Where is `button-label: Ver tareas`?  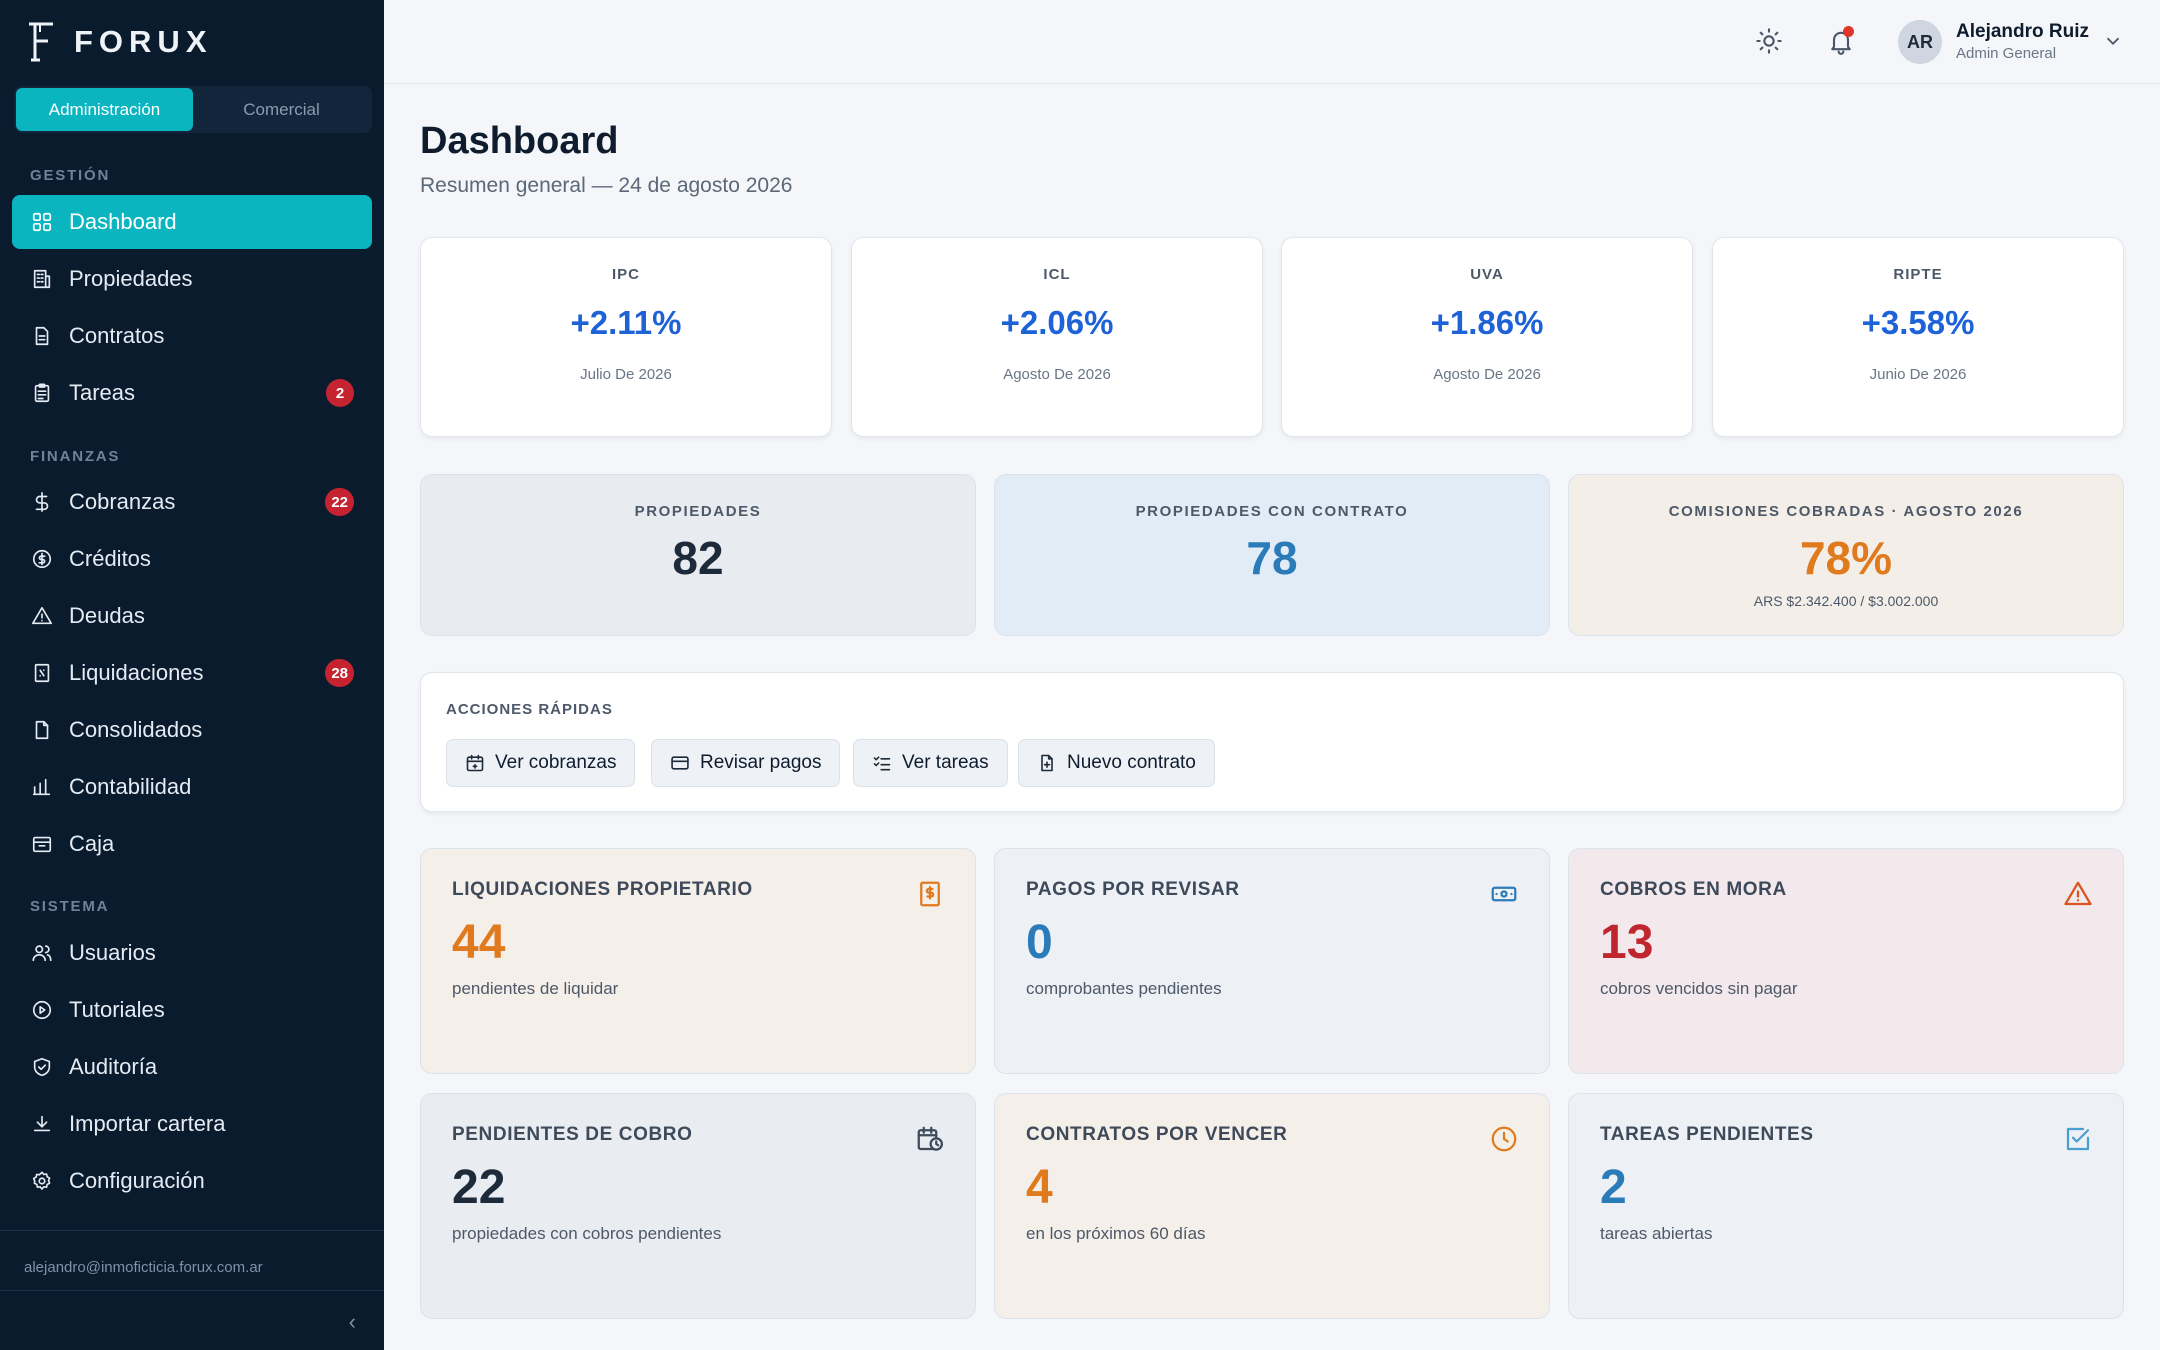 button-label: Ver tareas is located at coordinates (945, 762).